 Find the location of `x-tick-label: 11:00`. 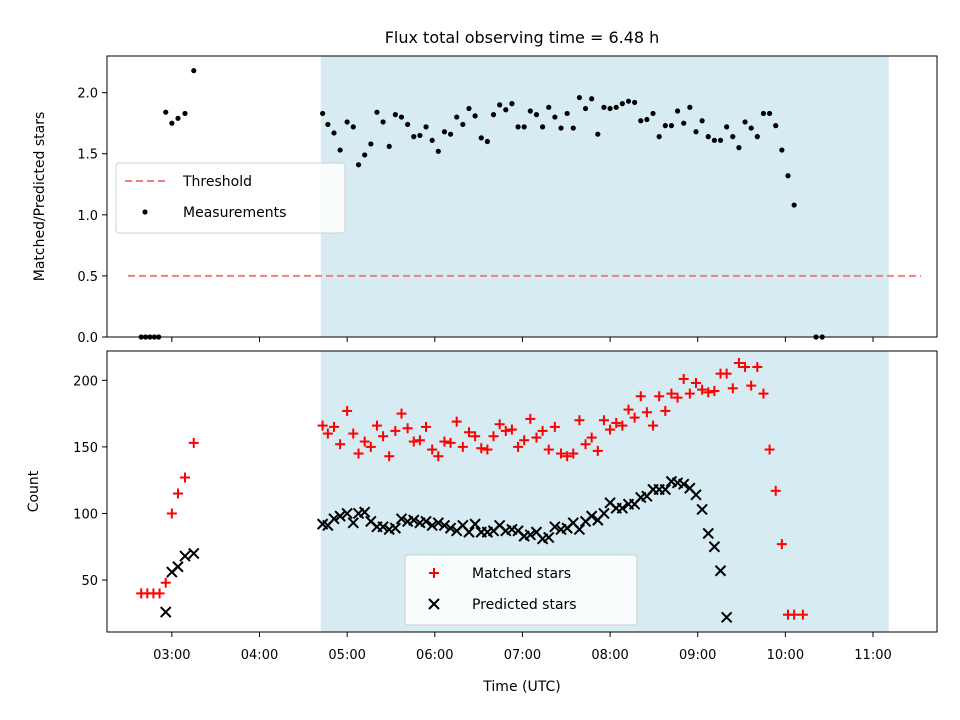

x-tick-label: 11:00 is located at coordinates (872, 655).